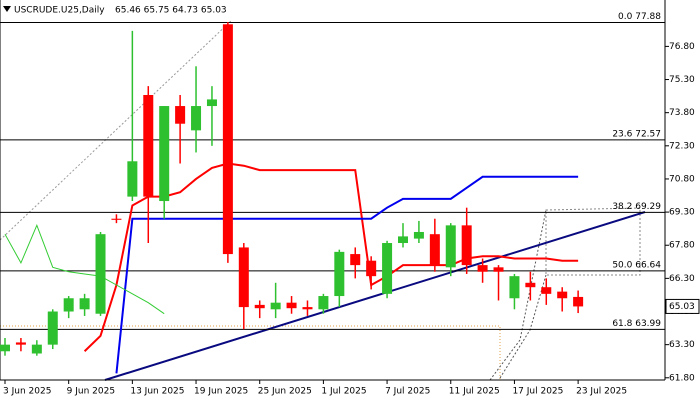 The height and width of the screenshot is (400, 700). I want to click on fib-label: 23.6 72.57, so click(636, 134).